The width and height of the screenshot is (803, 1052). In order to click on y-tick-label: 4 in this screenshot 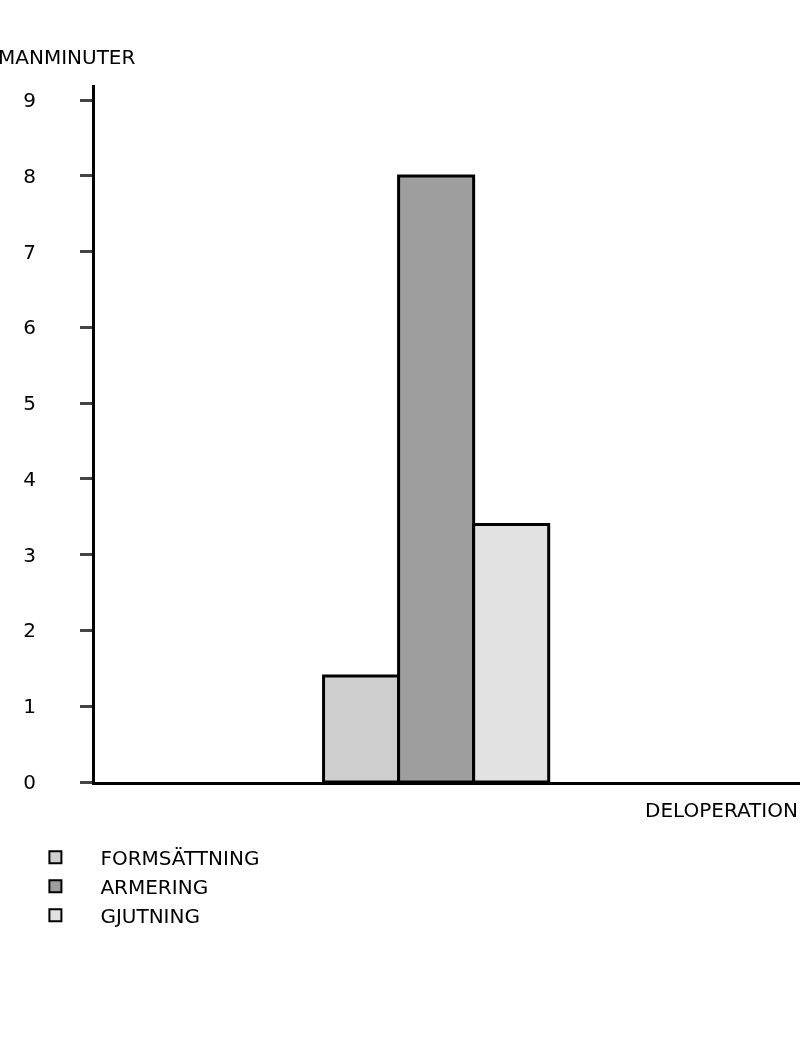, I will do `click(29, 478)`.